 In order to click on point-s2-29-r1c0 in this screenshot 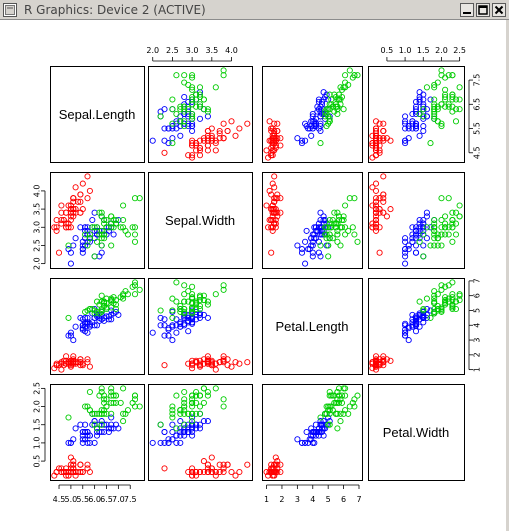, I will do `click(123, 227)`.